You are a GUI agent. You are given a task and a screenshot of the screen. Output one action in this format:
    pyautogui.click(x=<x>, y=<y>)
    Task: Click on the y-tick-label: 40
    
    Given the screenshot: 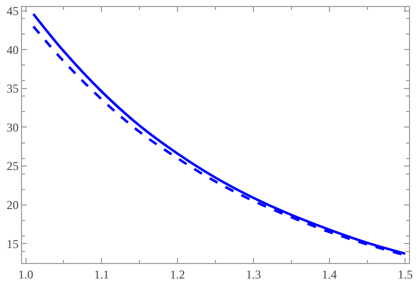 What is the action you would take?
    pyautogui.click(x=12, y=49)
    